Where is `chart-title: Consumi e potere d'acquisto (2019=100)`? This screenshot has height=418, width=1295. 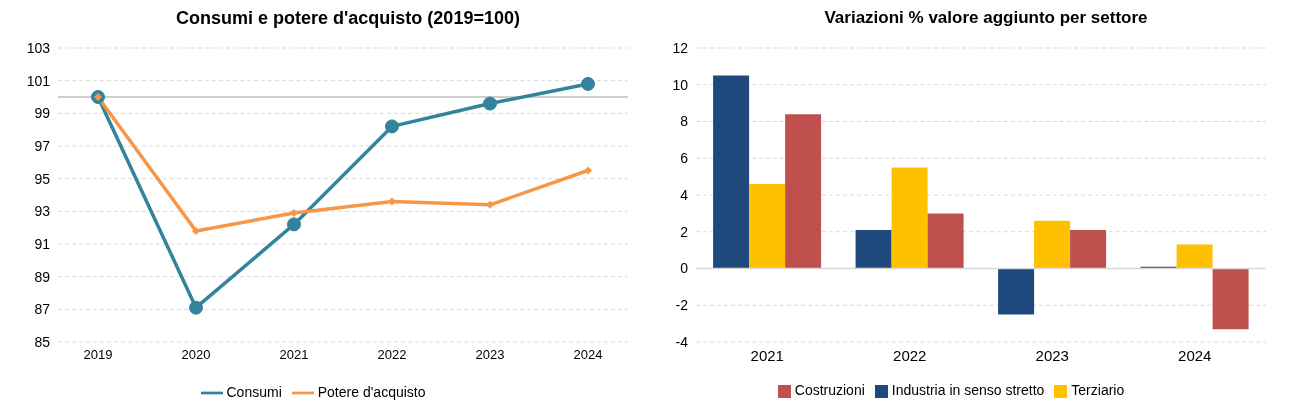
chart-title: Consumi e potere d'acquisto (2019=100) is located at coordinates (348, 19).